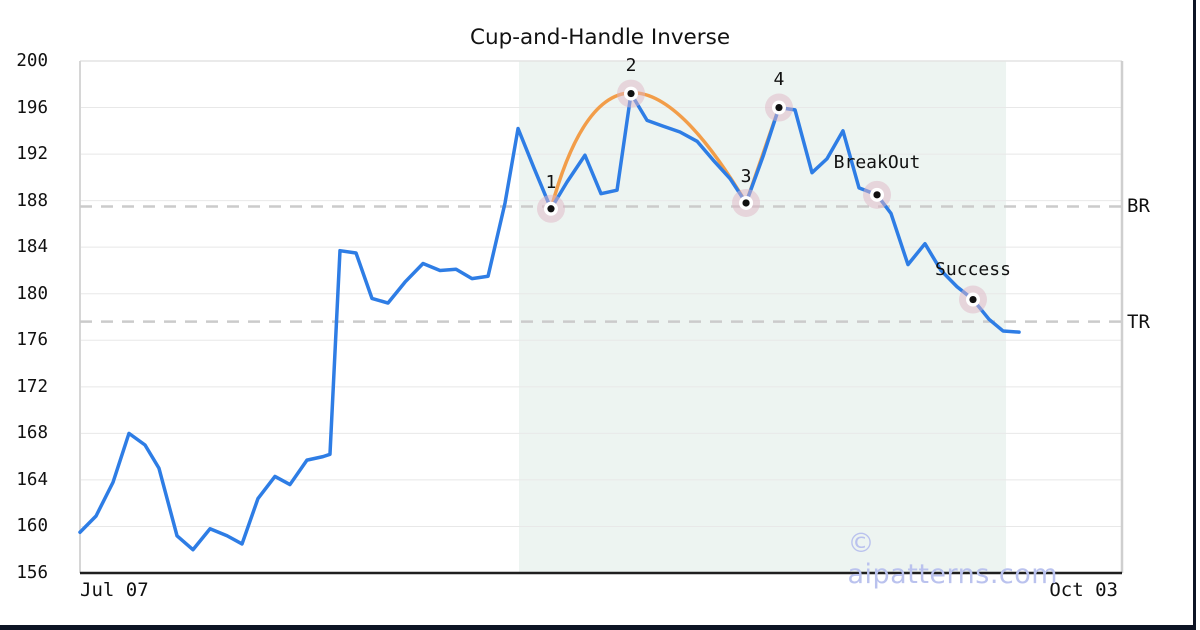  Describe the element at coordinates (114, 590) in the screenshot. I see `x-axis-label-start: Jul 07` at that location.